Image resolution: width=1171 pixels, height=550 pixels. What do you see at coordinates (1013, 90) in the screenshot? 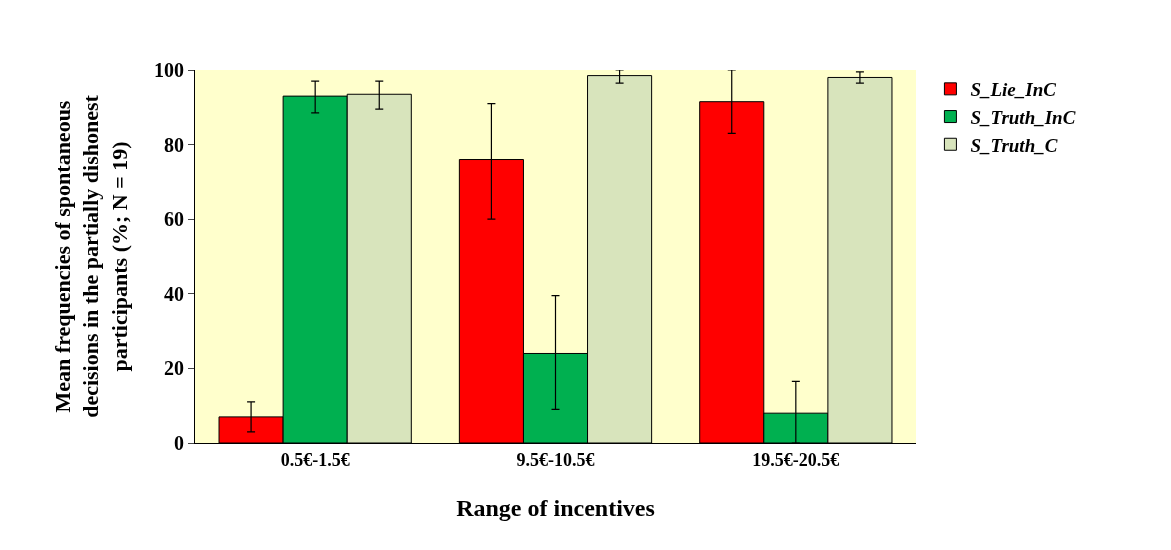
I see `legend-label: S_Lie_InC` at bounding box center [1013, 90].